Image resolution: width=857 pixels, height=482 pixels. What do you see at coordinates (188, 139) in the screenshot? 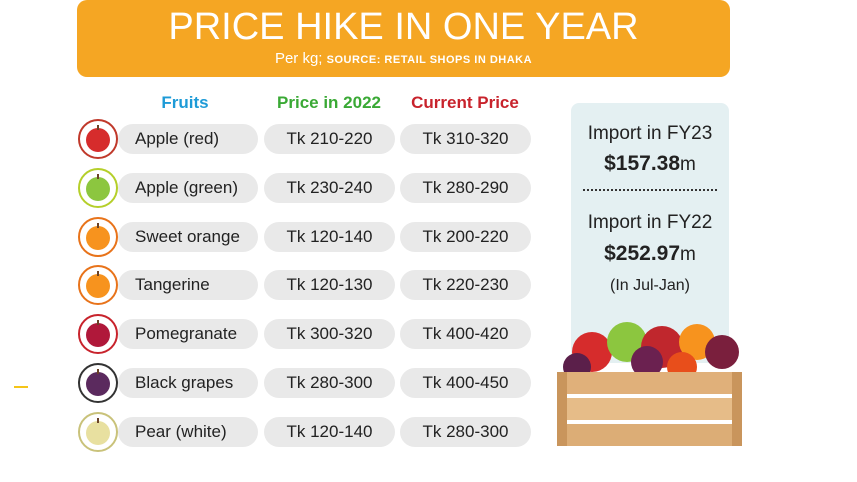
I see `fruit-name: Apple (red)` at bounding box center [188, 139].